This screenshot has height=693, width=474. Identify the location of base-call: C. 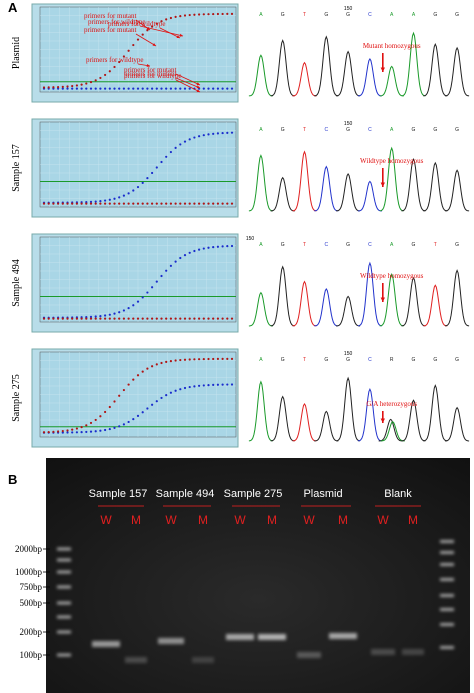
(326, 130).